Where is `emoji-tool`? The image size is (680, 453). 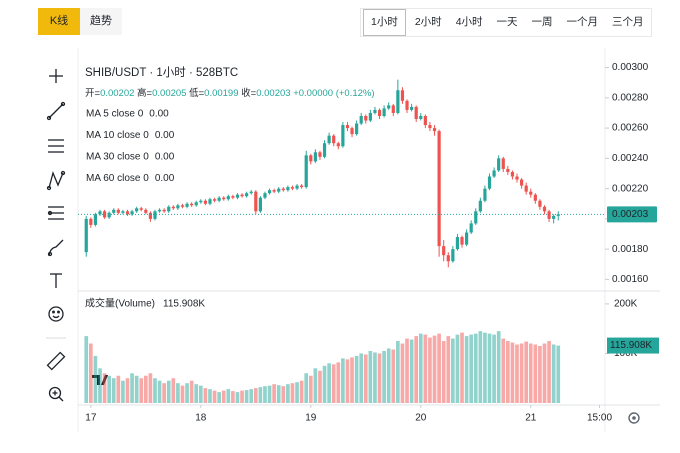 emoji-tool is located at coordinates (56, 314).